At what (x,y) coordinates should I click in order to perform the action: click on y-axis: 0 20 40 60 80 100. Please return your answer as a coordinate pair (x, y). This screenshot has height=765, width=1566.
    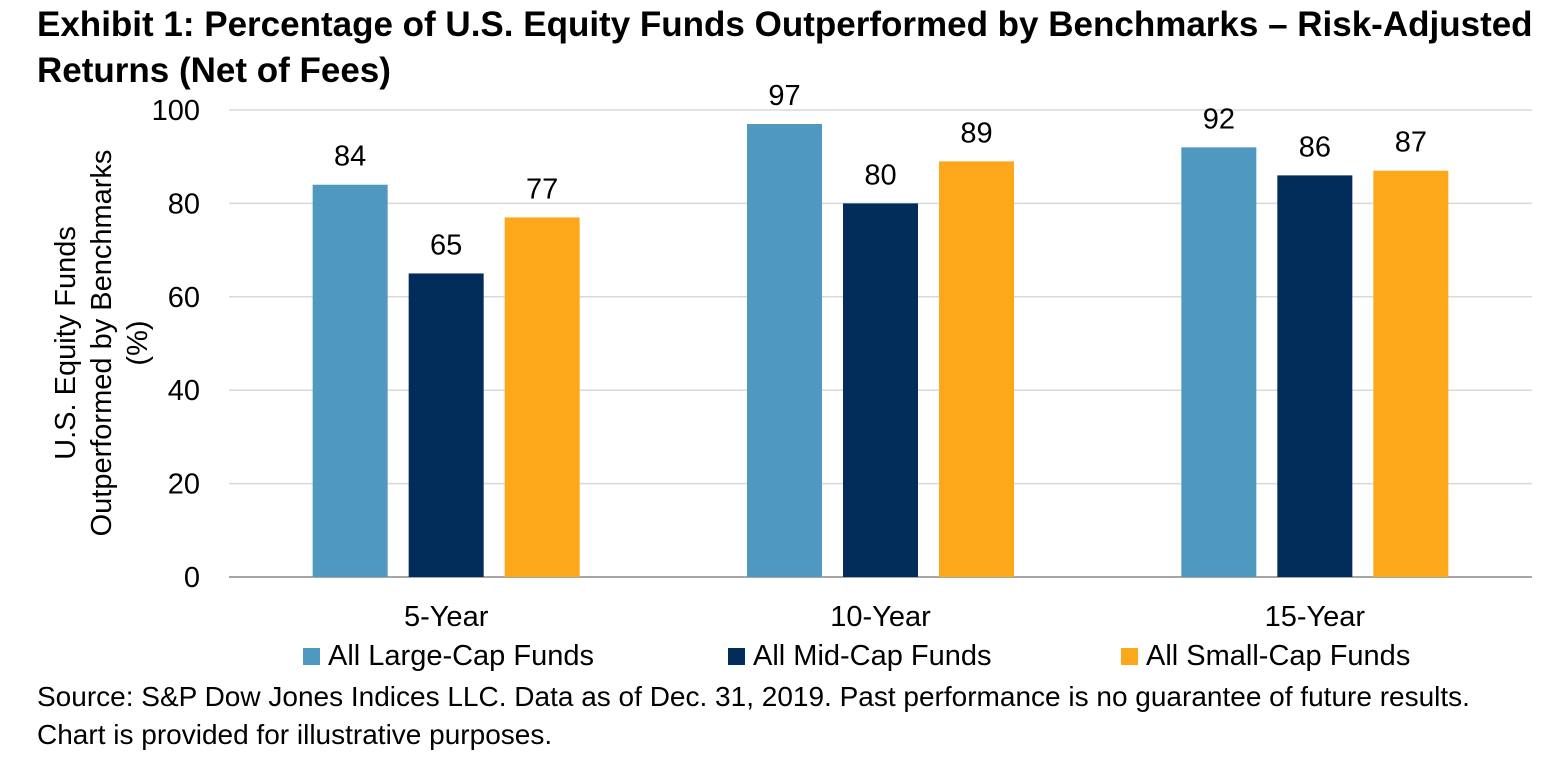
    Looking at the image, I should click on (176, 344).